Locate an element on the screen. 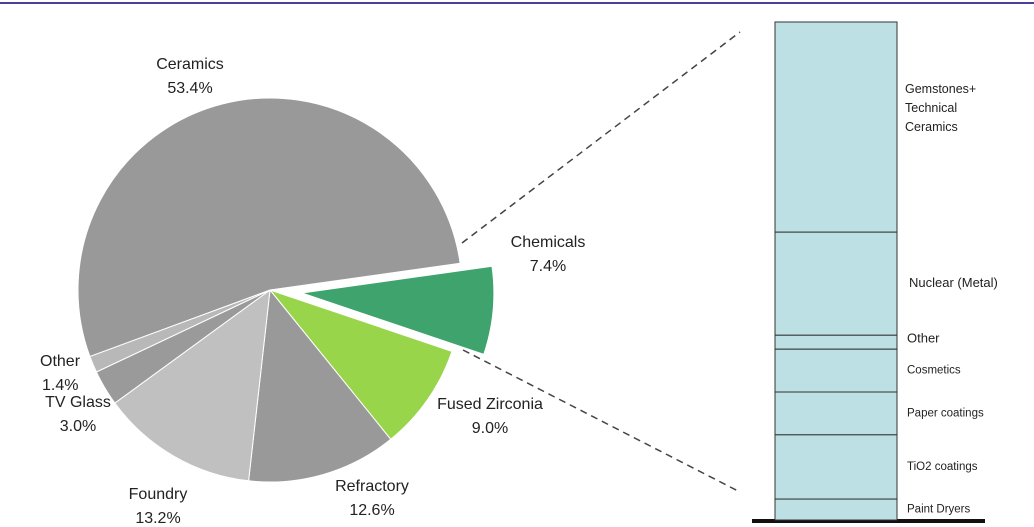  segment-label: Cosmetics is located at coordinates (934, 371).